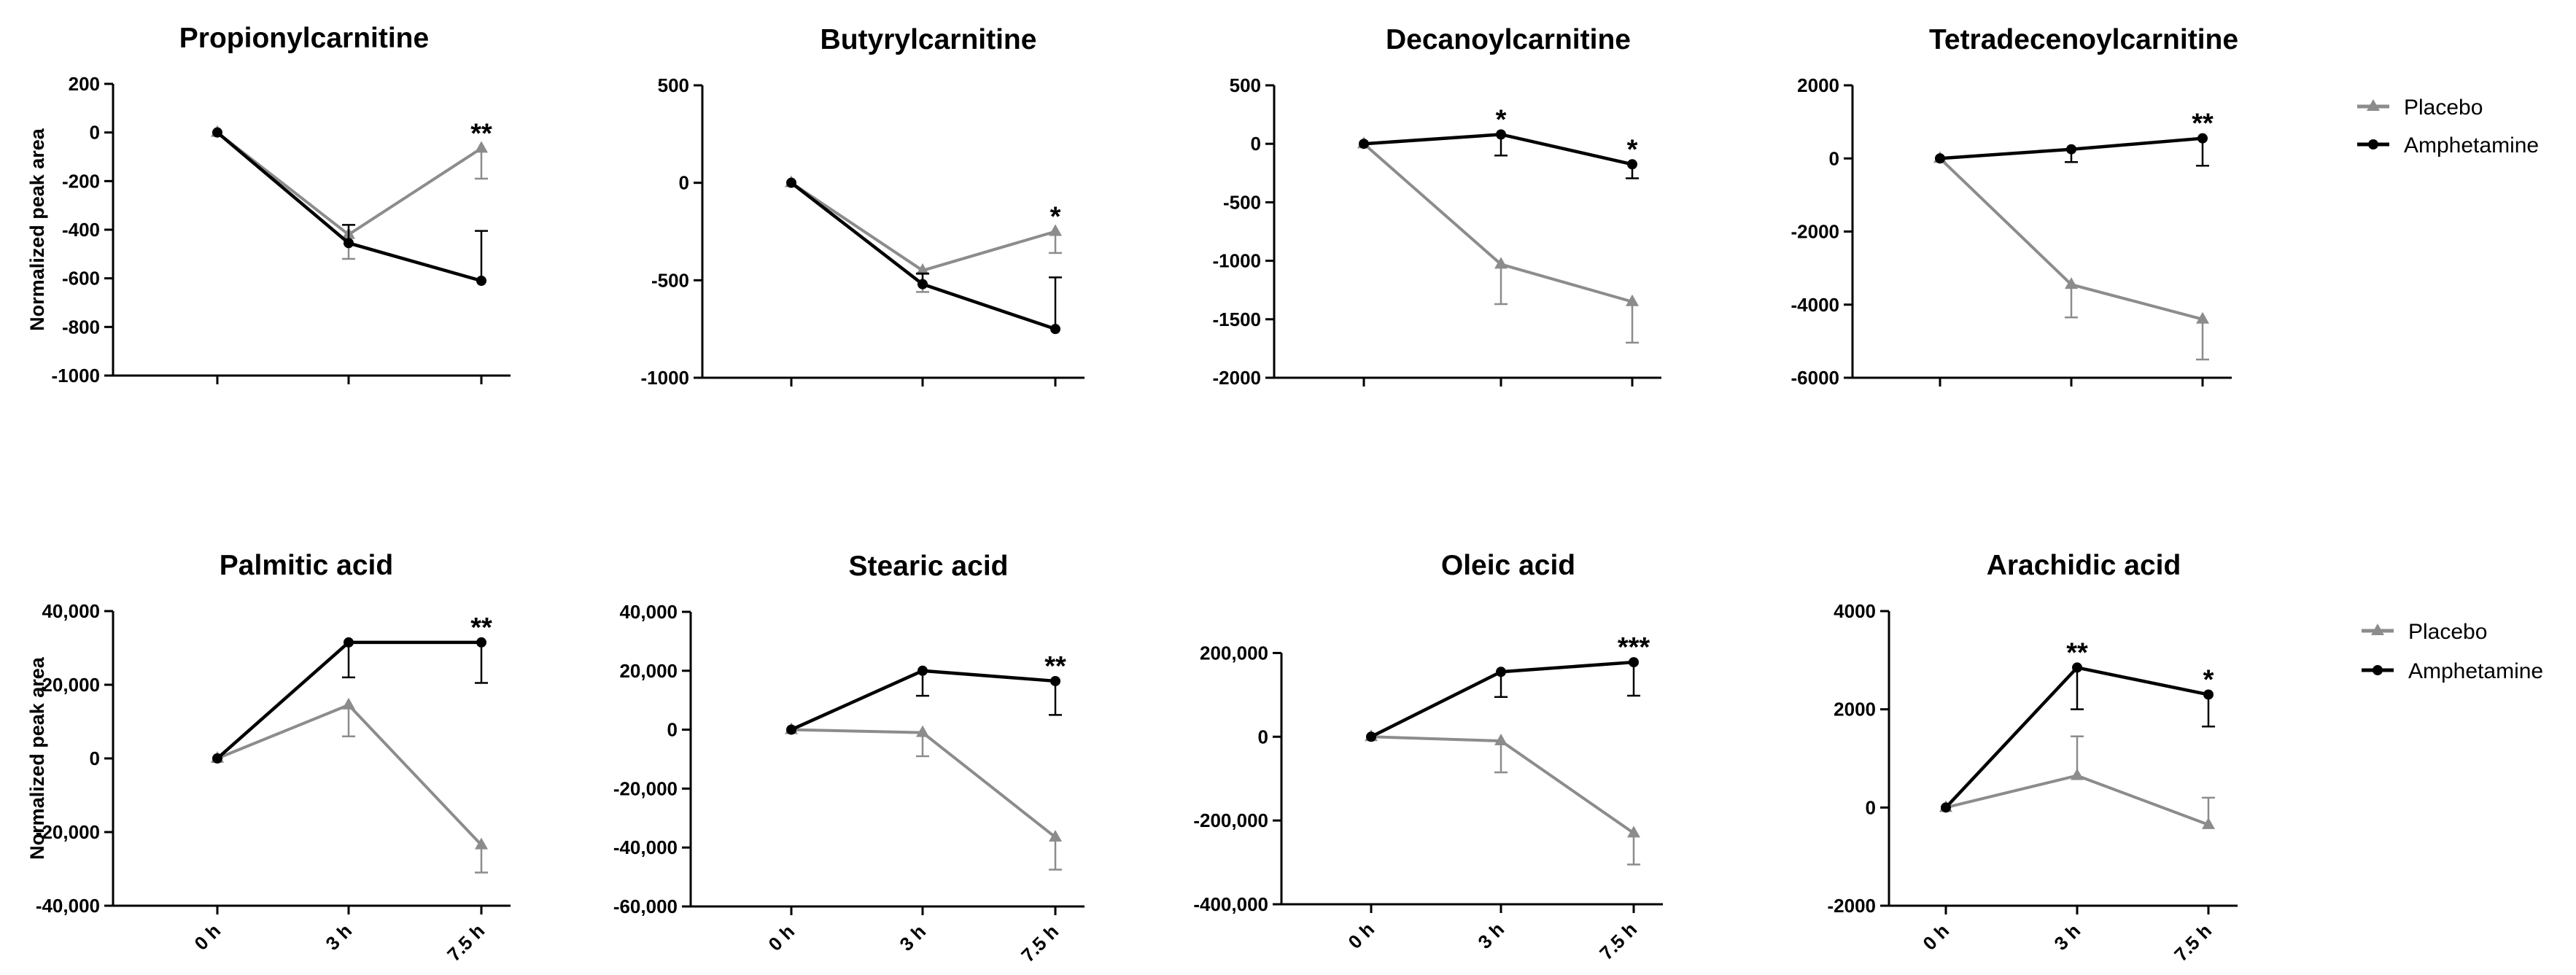 The height and width of the screenshot is (975, 2576). I want to click on y-tick-label: -200,000, so click(1231, 820).